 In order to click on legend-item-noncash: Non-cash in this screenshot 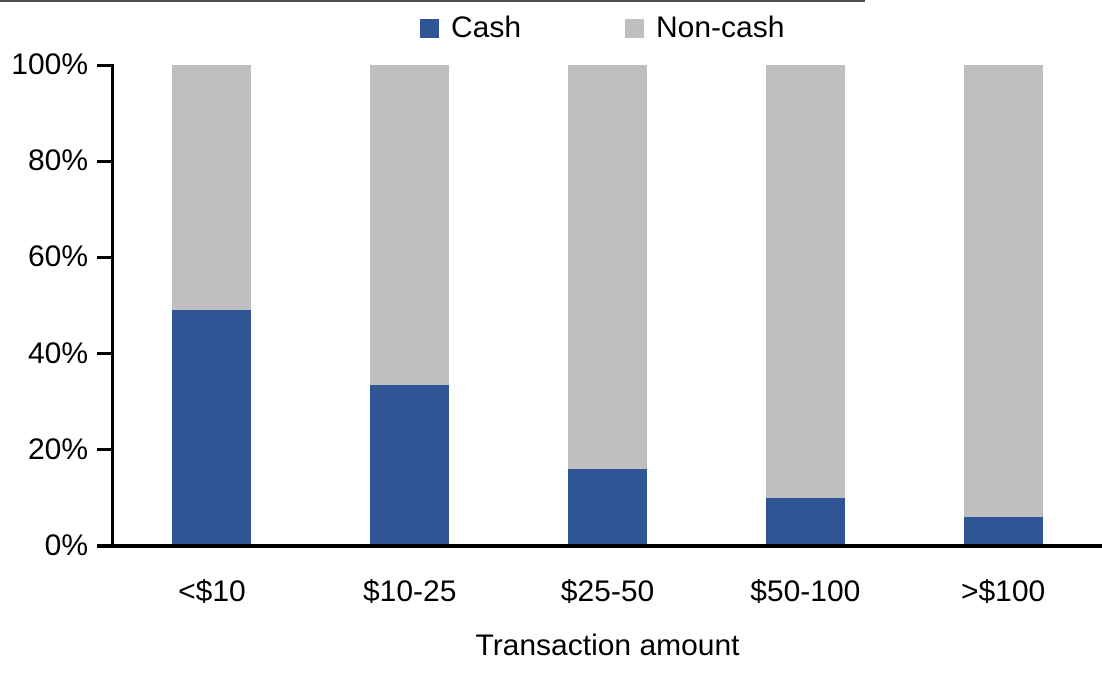, I will do `click(704, 28)`.